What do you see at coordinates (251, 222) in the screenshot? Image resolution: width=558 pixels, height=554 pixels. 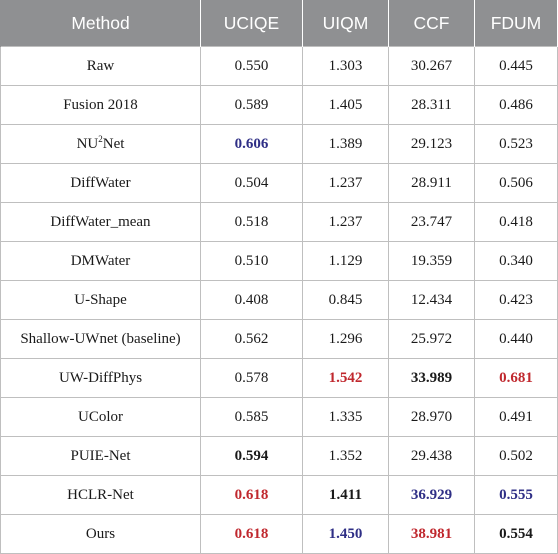 I see `cell-ucique: 0.518` at bounding box center [251, 222].